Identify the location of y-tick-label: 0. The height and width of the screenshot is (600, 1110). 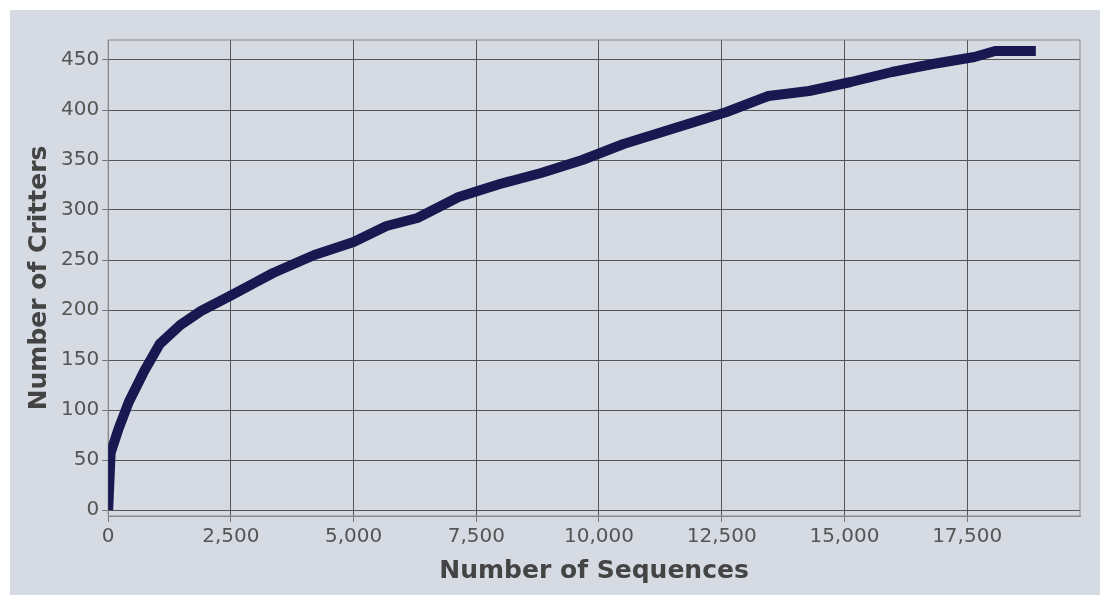
(93, 508).